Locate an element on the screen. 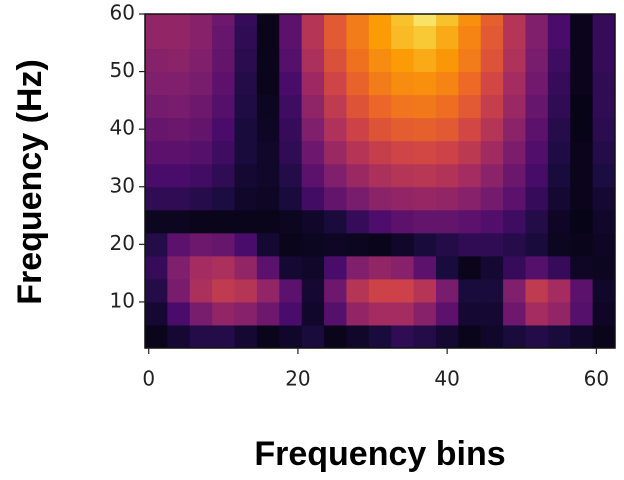 This screenshot has height=480, width=624. x-axis-label: Frequency bins is located at coordinates (379, 454).